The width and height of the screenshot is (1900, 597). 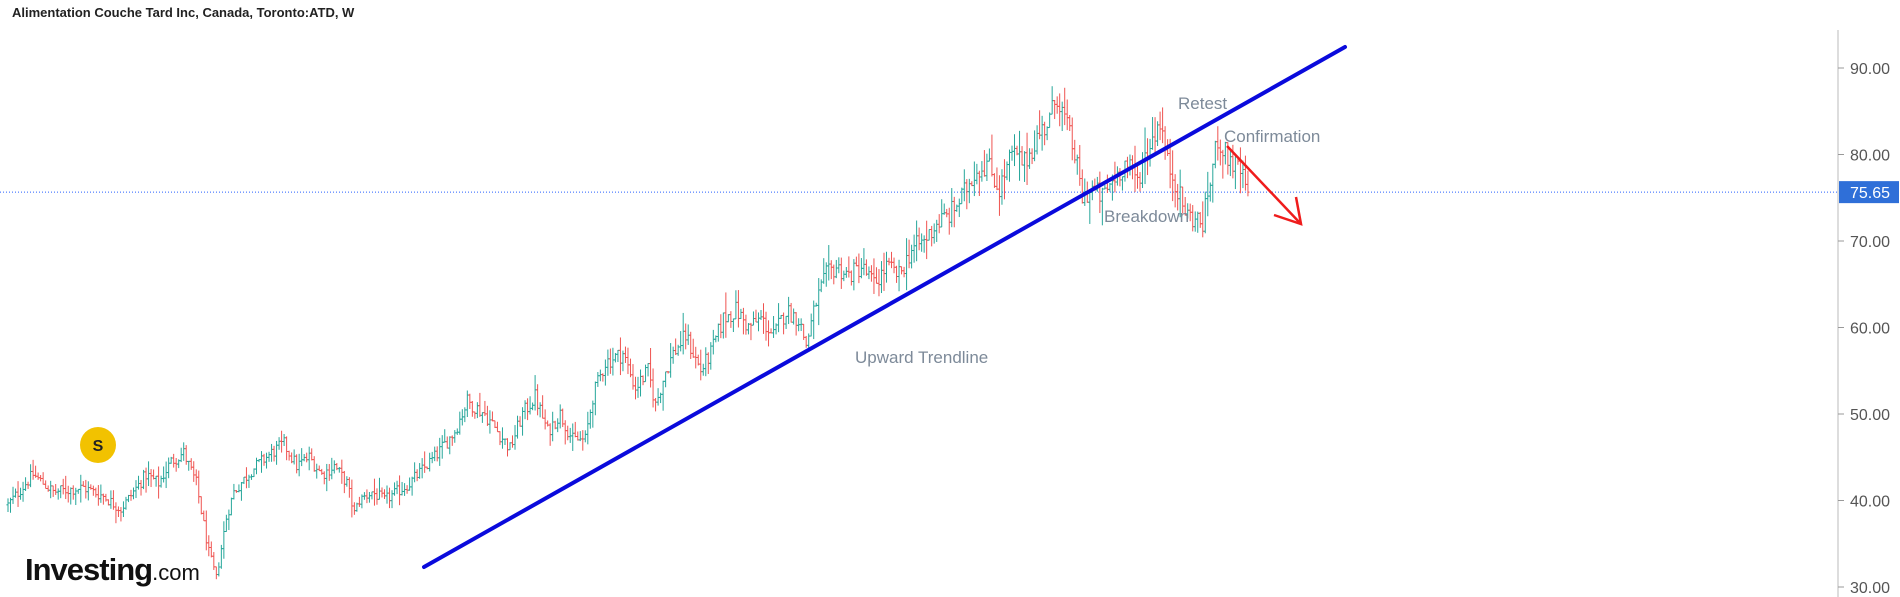 I want to click on marker-circle, so click(x=98, y=445).